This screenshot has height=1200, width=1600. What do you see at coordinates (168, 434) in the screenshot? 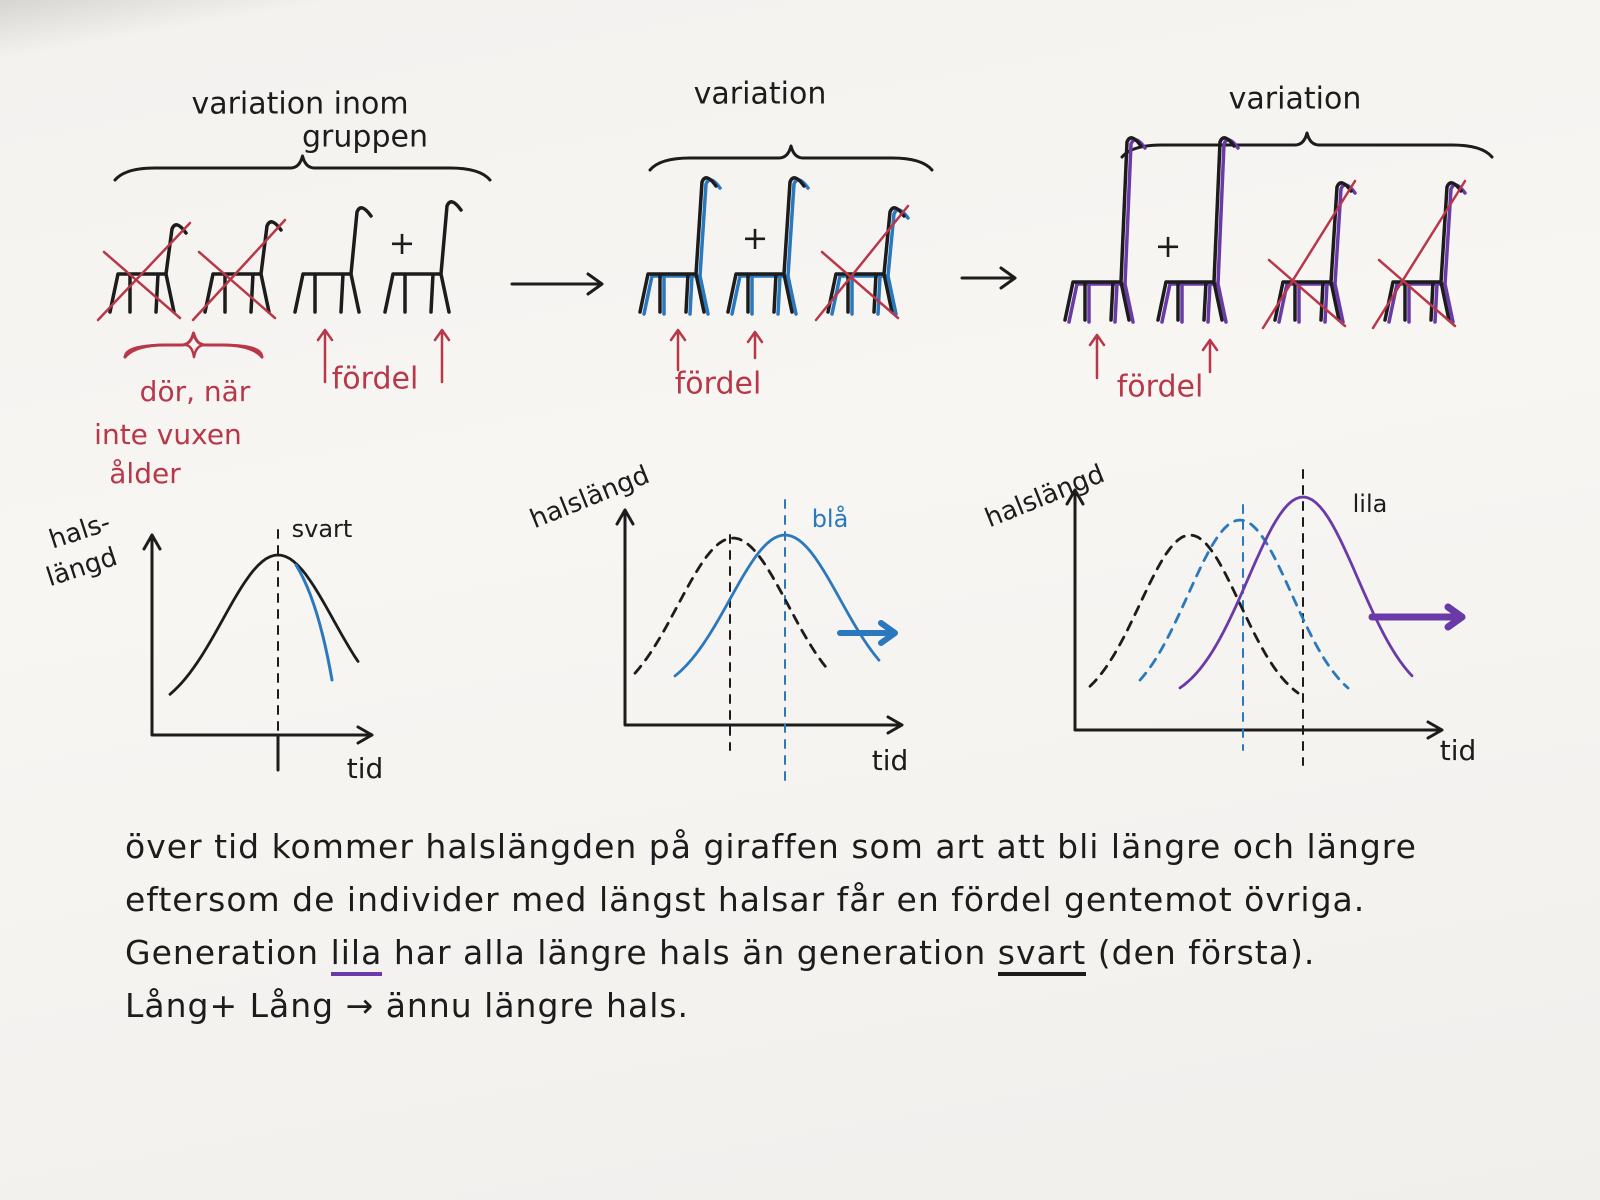
I see `death-note: inte vuxen` at bounding box center [168, 434].